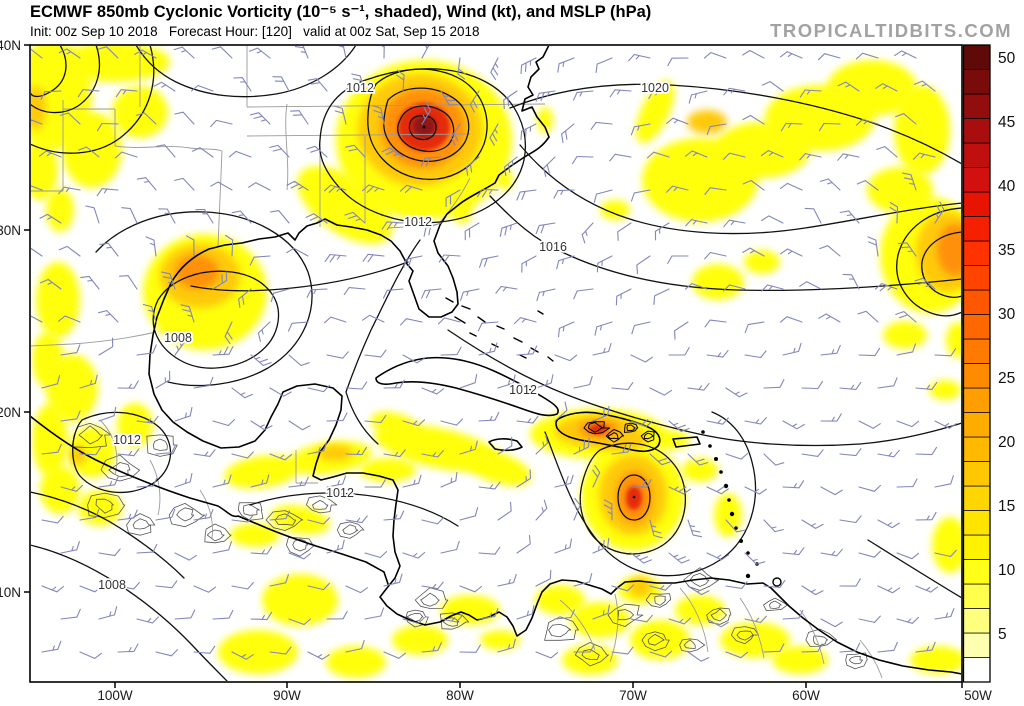 This screenshot has width=1024, height=706. What do you see at coordinates (505, 445) in the screenshot?
I see `jamaica-coastline` at bounding box center [505, 445].